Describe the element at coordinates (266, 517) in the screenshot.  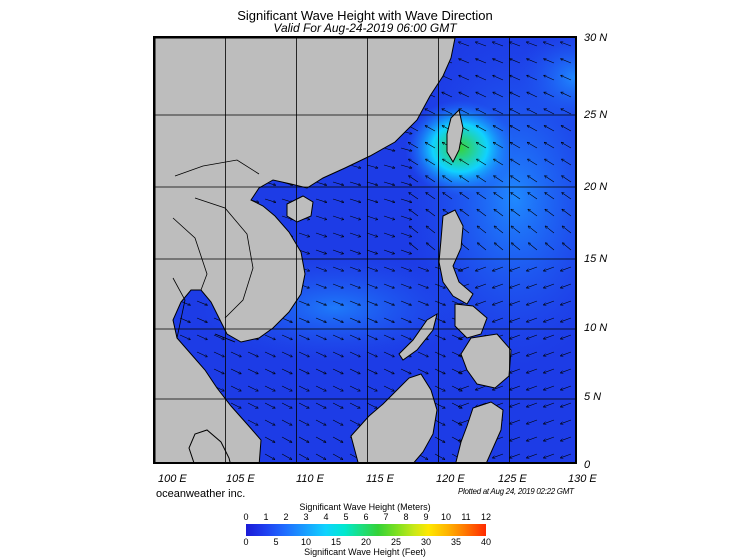
I see `colorbar-meters-tick: 1` at that location.